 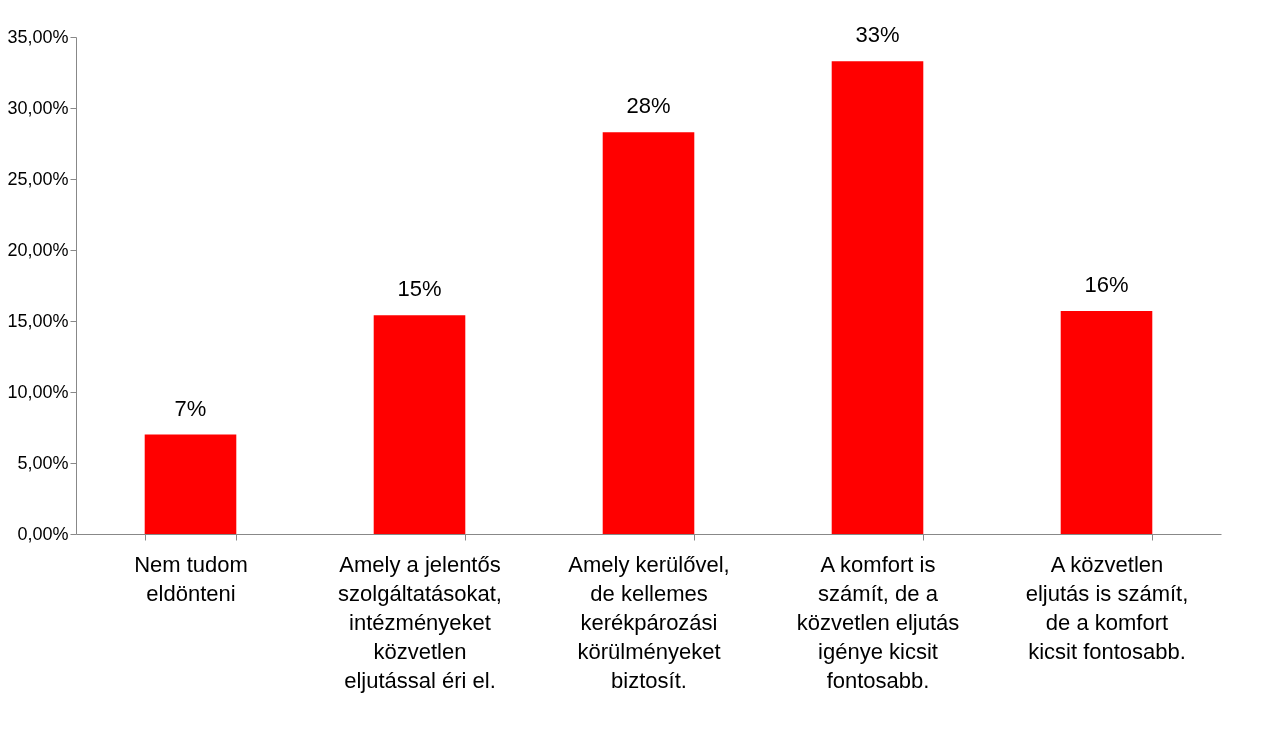 I want to click on y-tick-label: 5,00%, so click(x=43, y=462).